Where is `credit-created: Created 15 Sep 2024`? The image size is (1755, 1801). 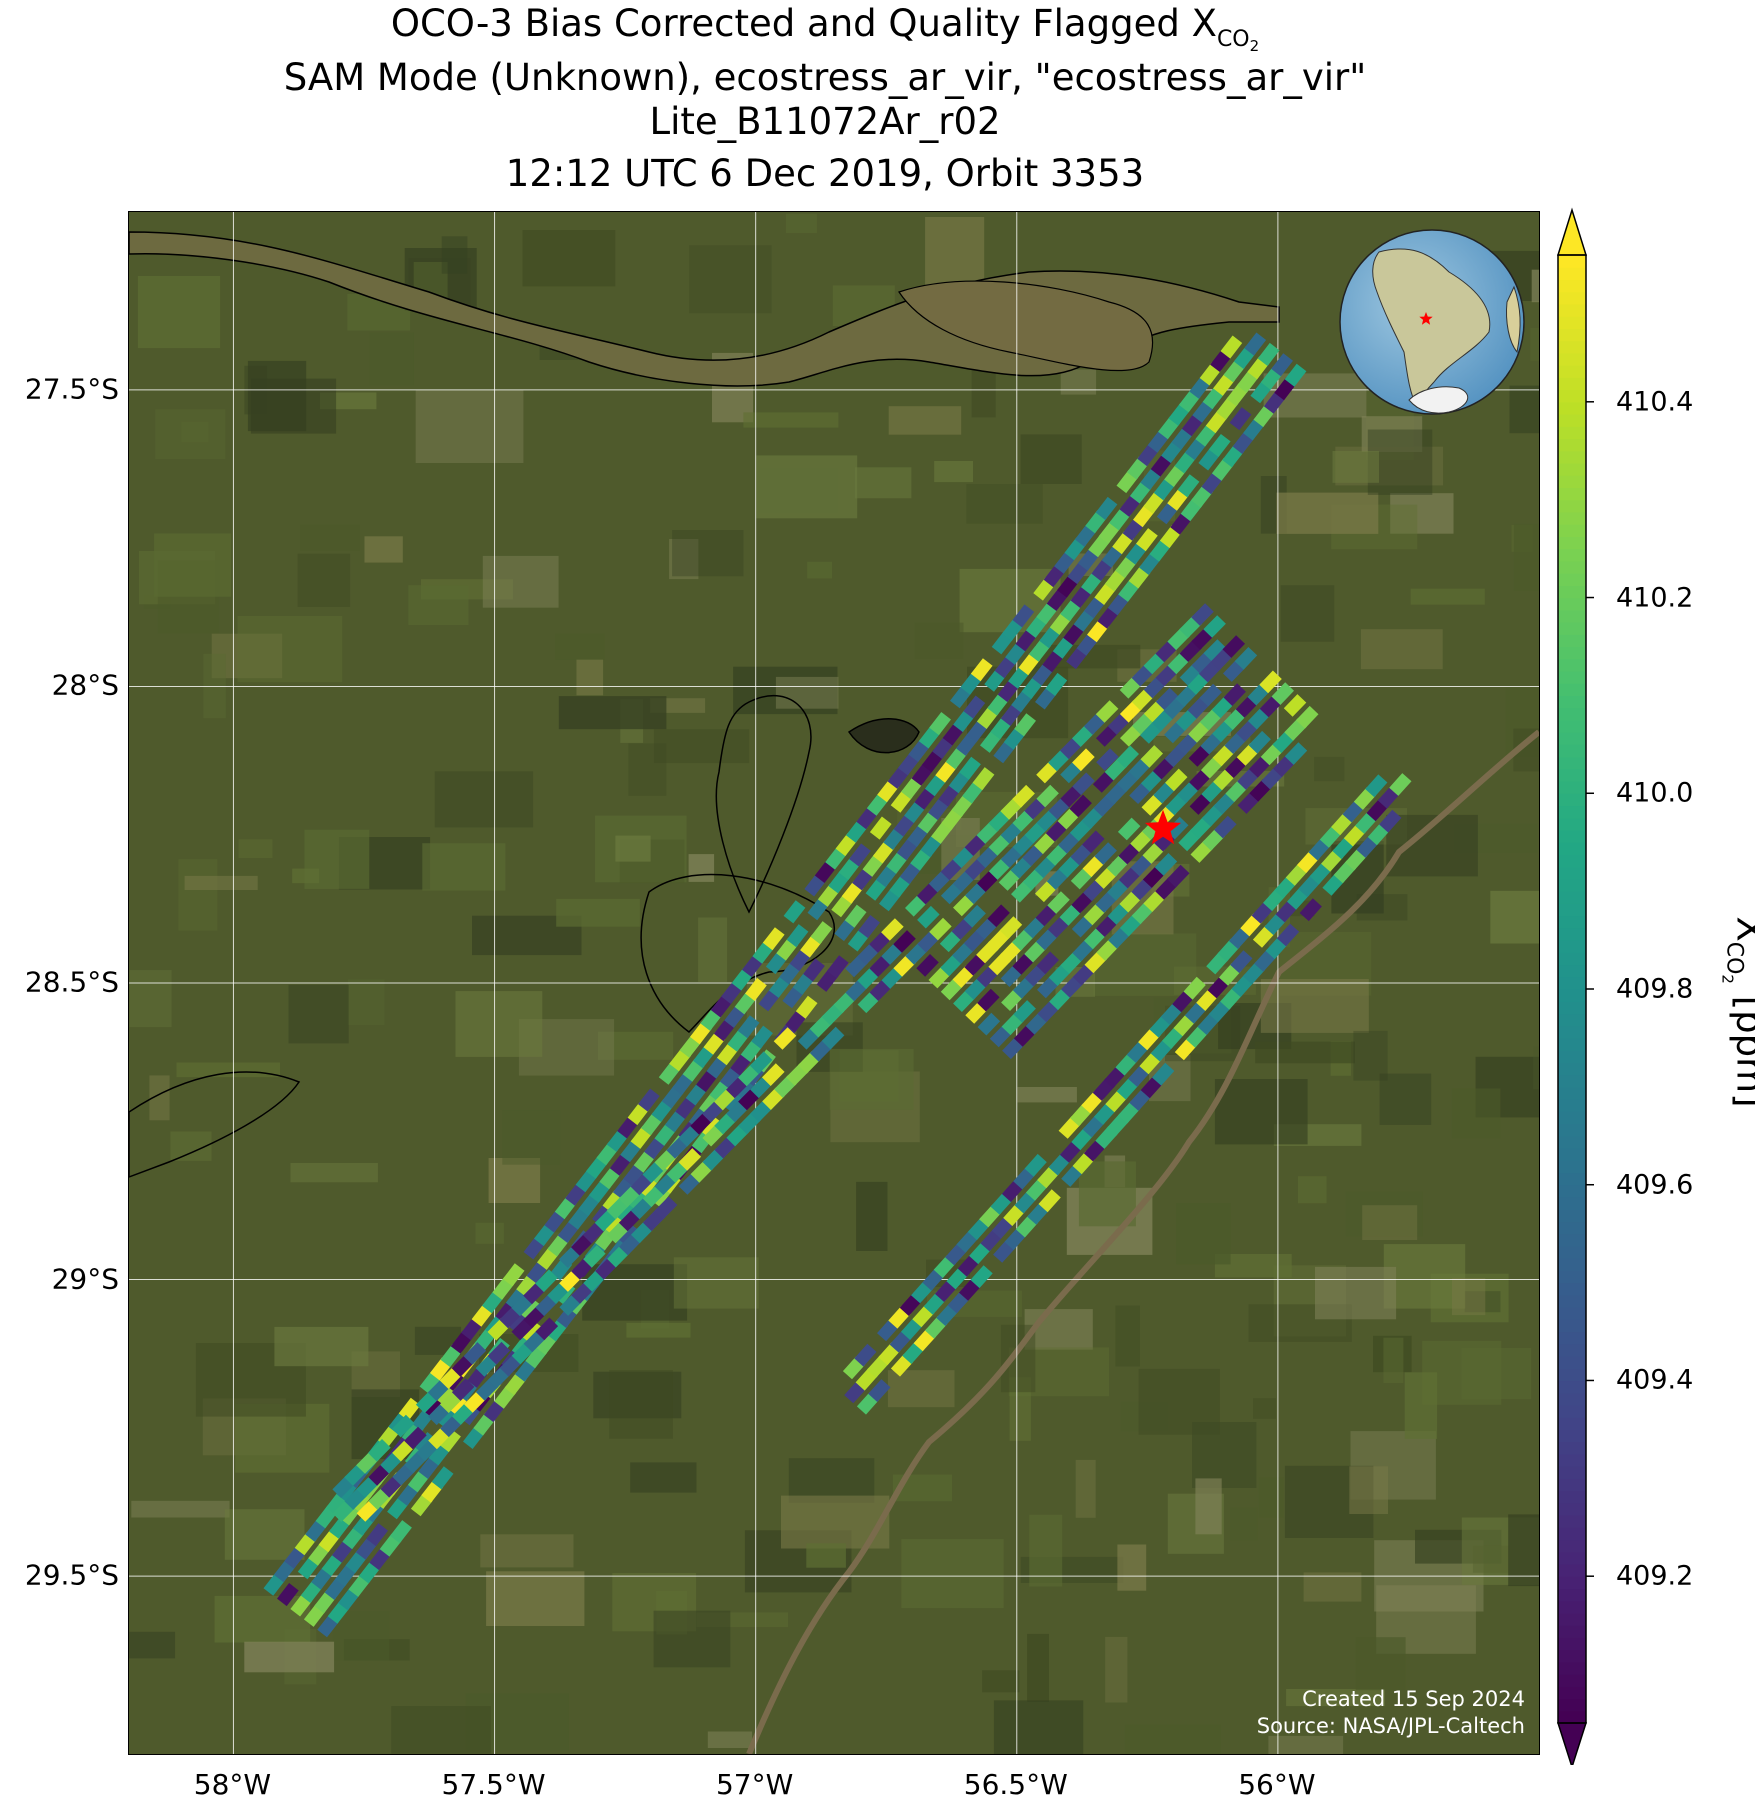
credit-created: Created 15 Sep 2024 is located at coordinates (1413, 1699).